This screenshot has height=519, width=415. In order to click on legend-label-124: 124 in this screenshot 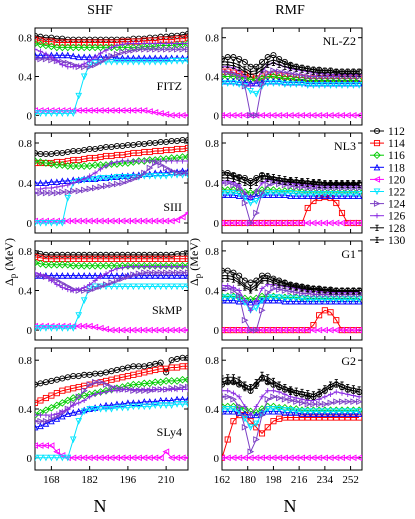, I will do `click(397, 205)`.